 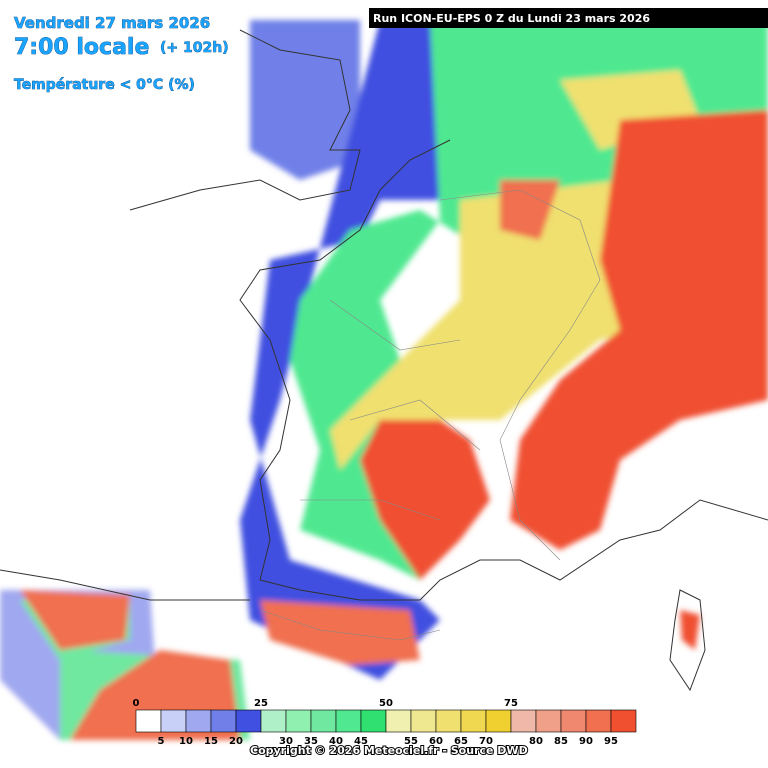 What do you see at coordinates (511, 703) in the screenshot?
I see `legend-major-label: 75` at bounding box center [511, 703].